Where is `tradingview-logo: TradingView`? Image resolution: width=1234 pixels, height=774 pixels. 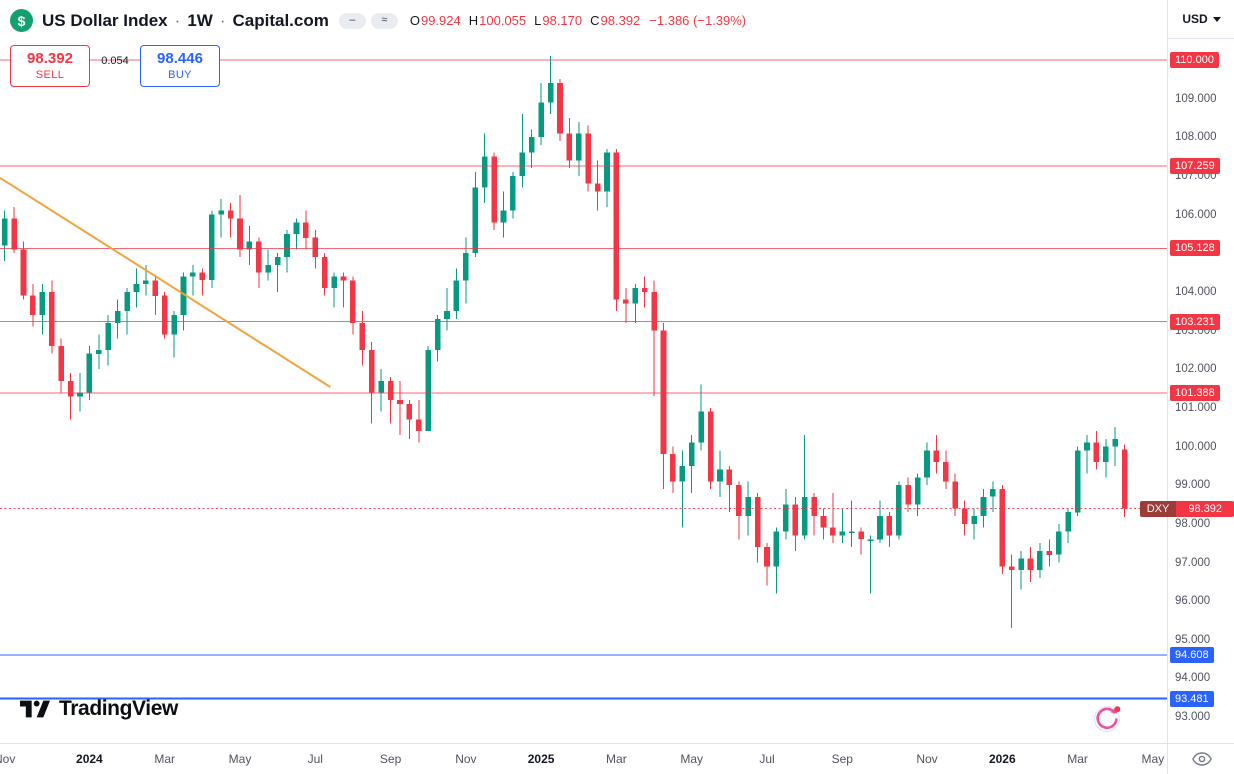 tradingview-logo: TradingView is located at coordinates (99, 709).